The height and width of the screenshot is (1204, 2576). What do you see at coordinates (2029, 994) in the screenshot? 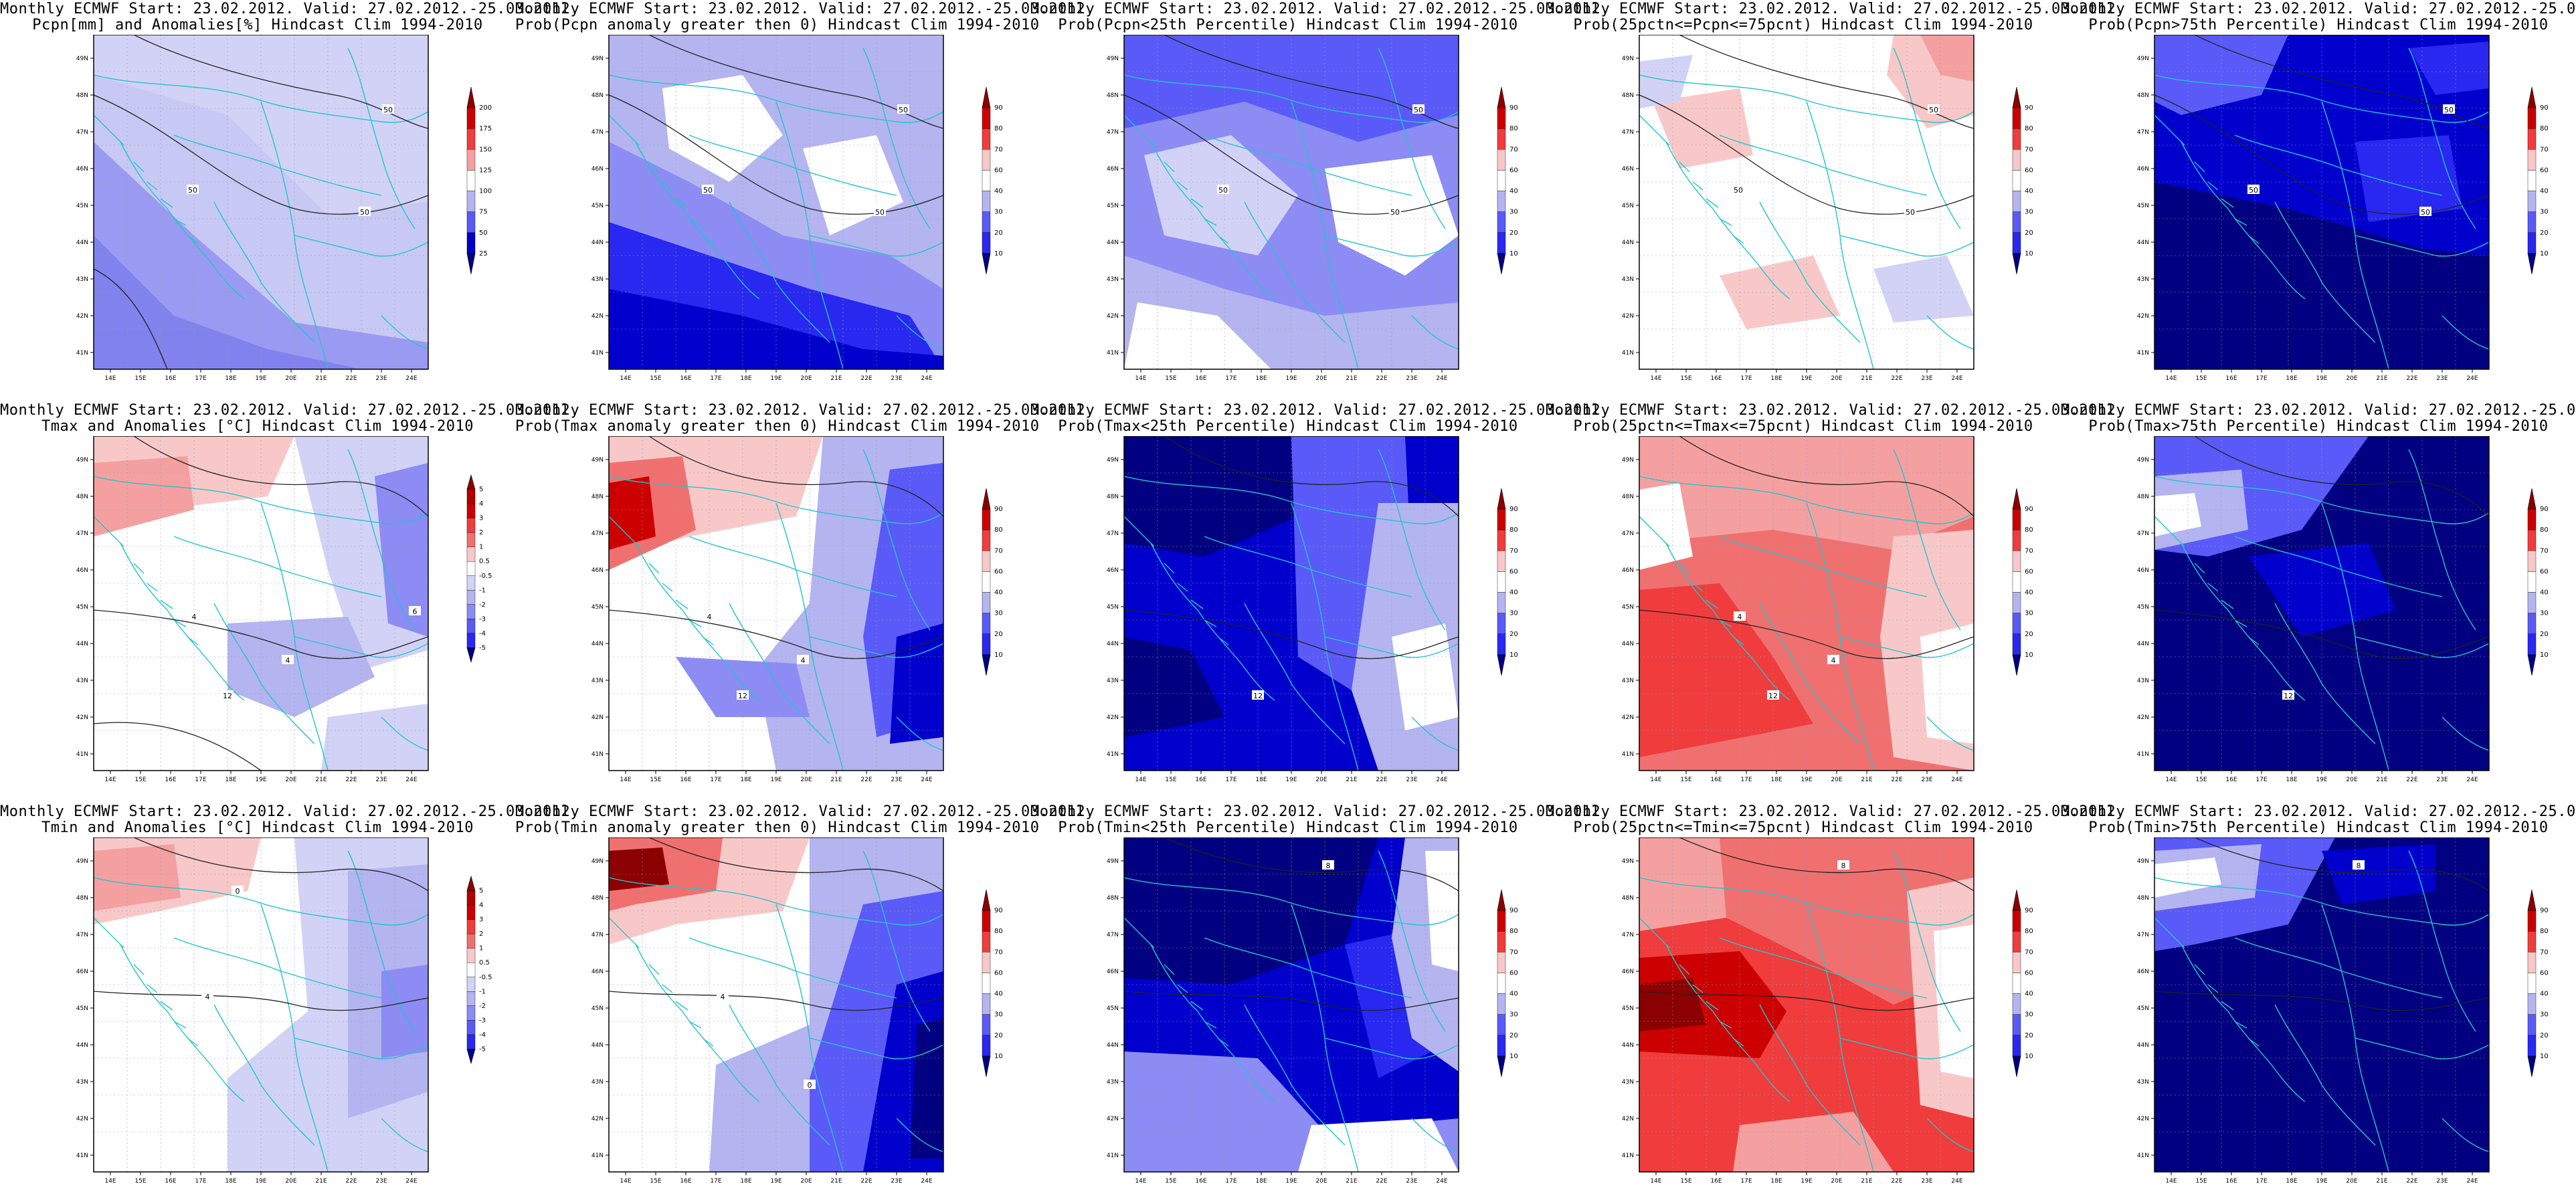
I see `colorbar-tick-label: 40` at bounding box center [2029, 994].